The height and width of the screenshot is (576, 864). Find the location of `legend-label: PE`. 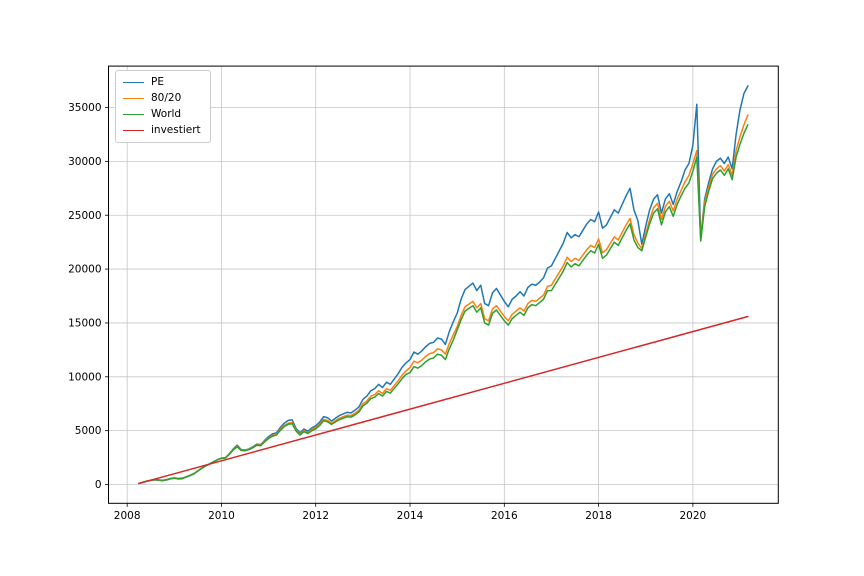

legend-label: PE is located at coordinates (157, 82).